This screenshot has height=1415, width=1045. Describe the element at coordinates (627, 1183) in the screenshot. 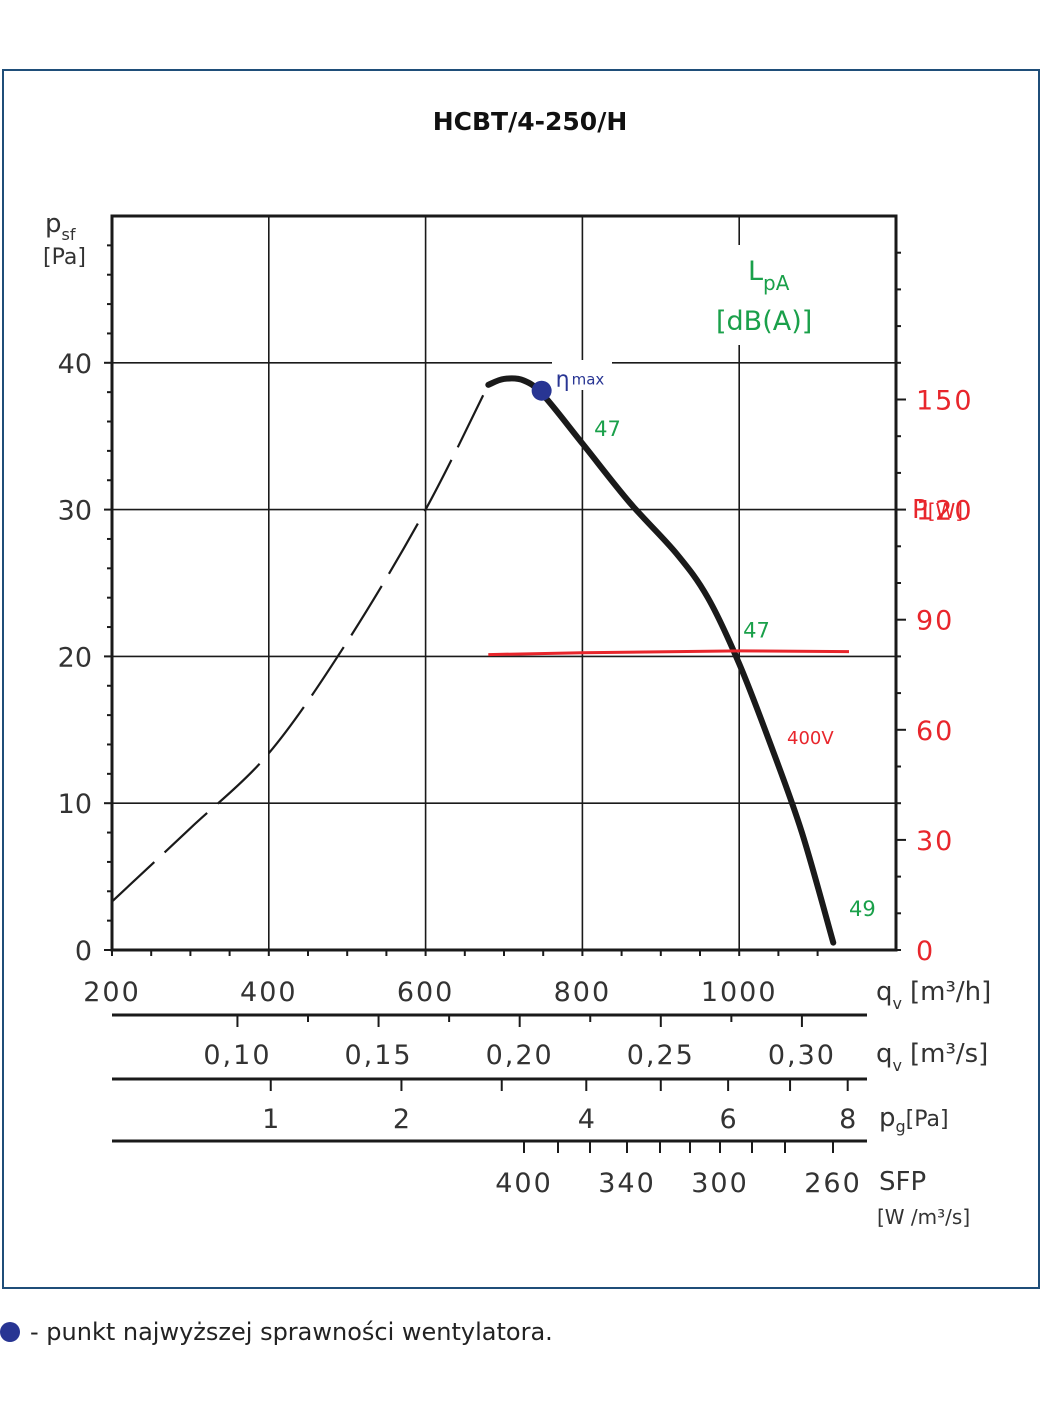

I see `sfp-tick-label: 340` at that location.